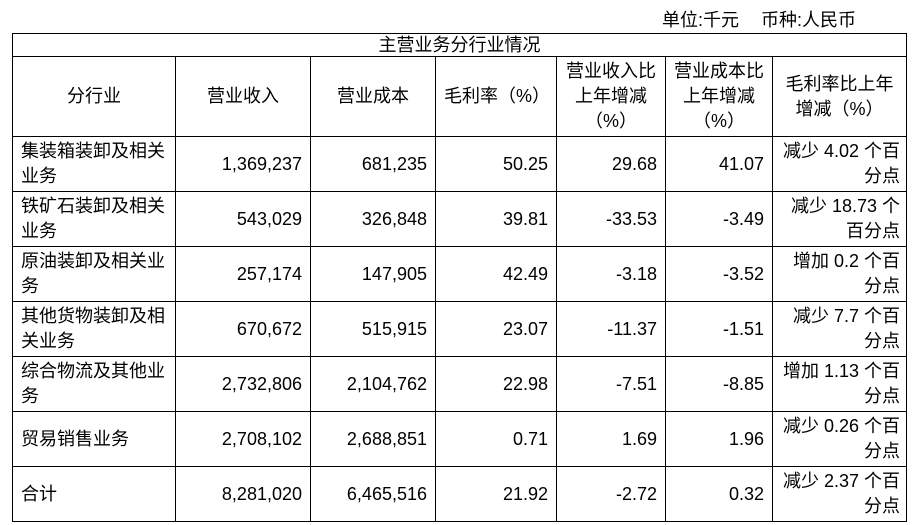 The width and height of the screenshot is (916, 525). What do you see at coordinates (373, 96) in the screenshot?
I see `column-header: 营业成本` at bounding box center [373, 96].